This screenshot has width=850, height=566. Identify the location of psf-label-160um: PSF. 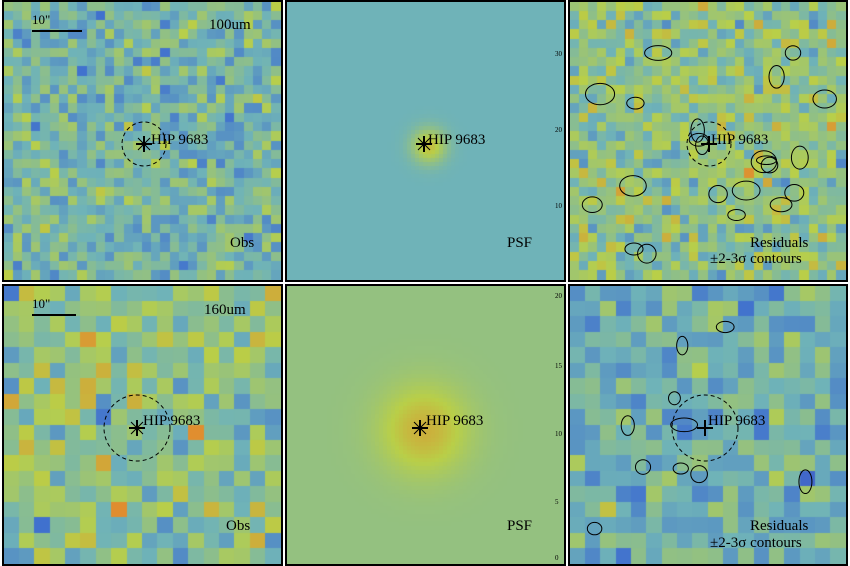
(520, 526).